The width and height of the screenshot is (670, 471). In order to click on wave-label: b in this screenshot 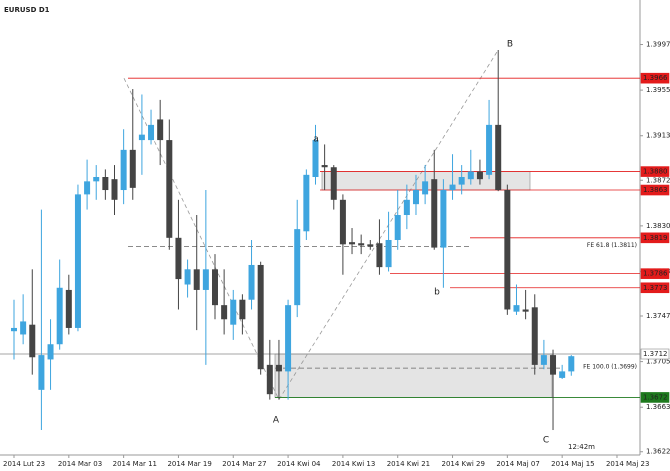, I will do `click(437, 293)`.